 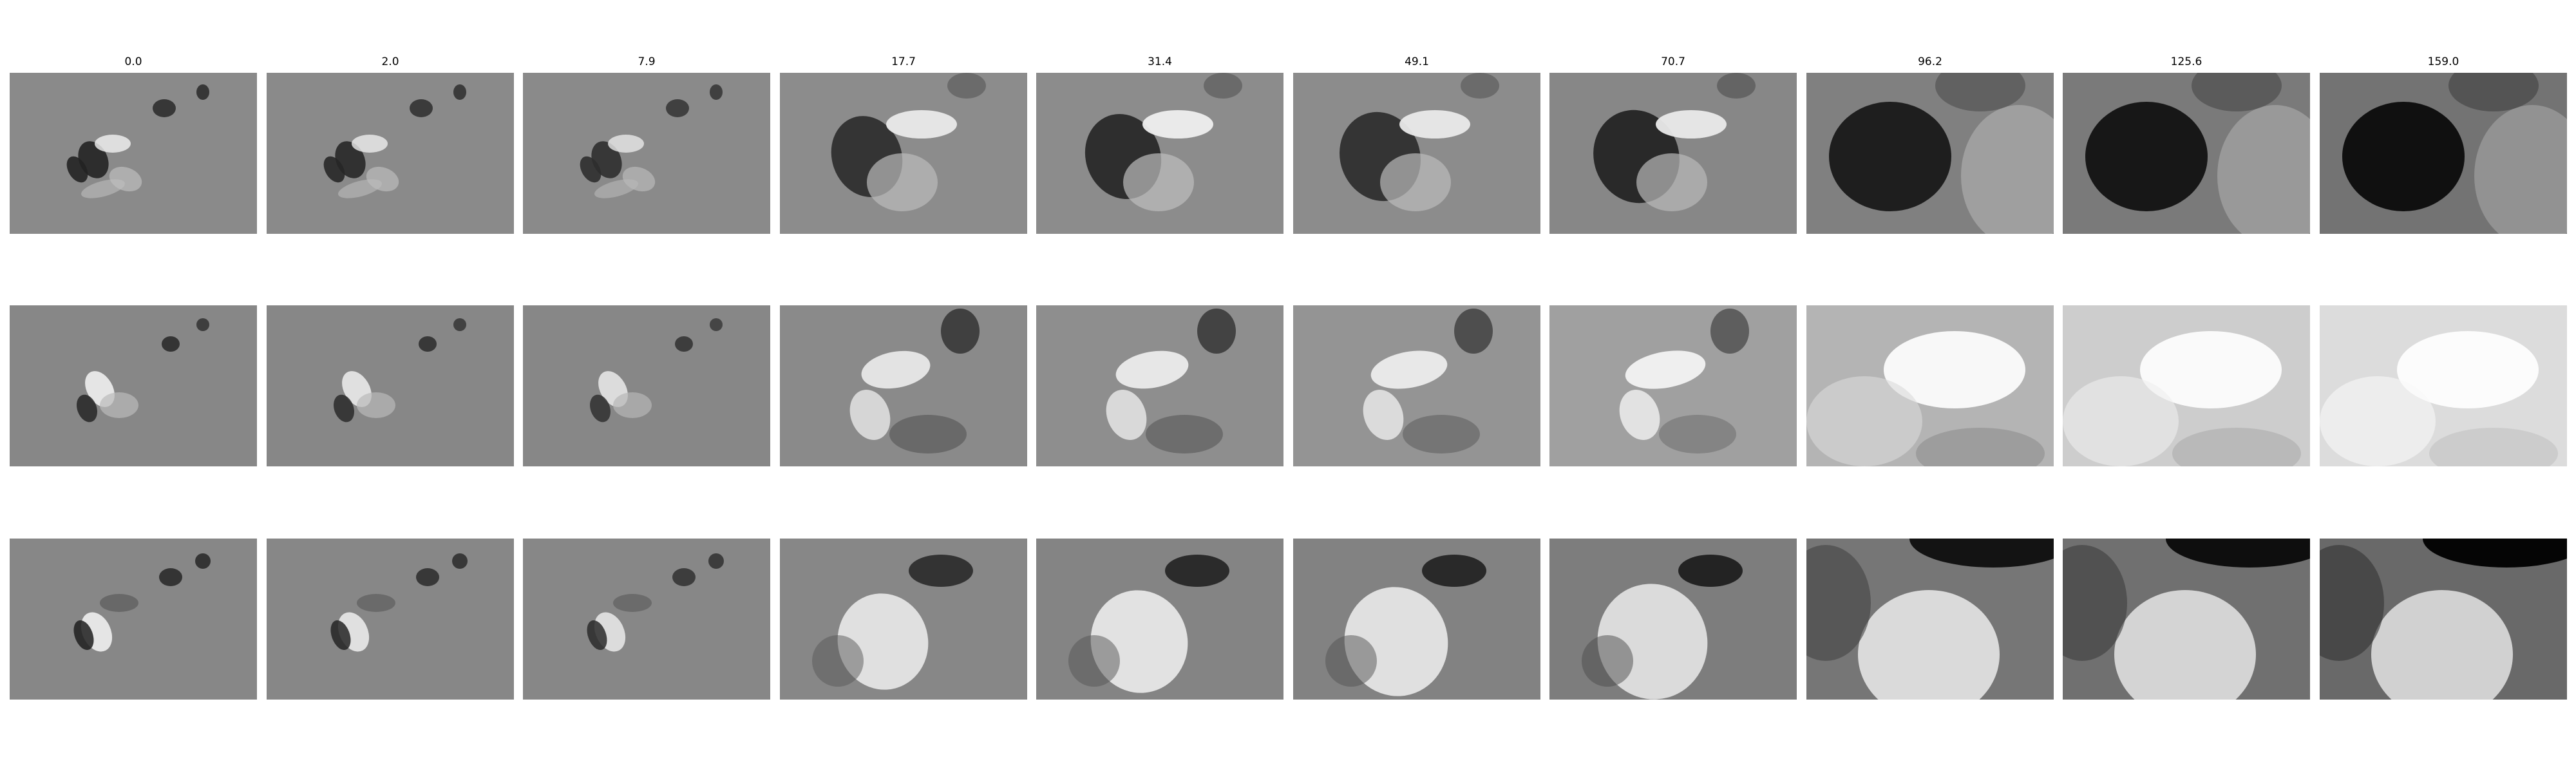 I want to click on column-title: 159.0, so click(x=2443, y=61).